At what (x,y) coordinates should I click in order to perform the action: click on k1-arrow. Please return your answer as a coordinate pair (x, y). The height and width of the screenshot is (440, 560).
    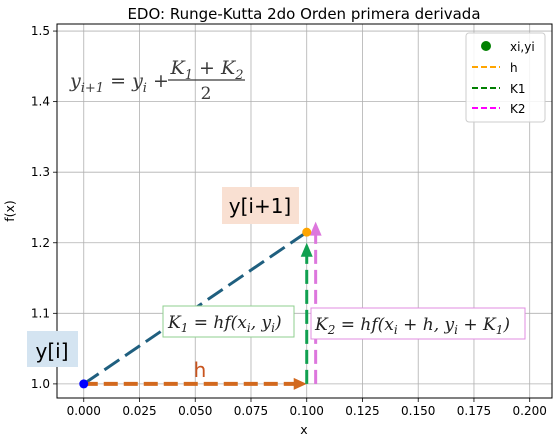
    Looking at the image, I should click on (306, 313).